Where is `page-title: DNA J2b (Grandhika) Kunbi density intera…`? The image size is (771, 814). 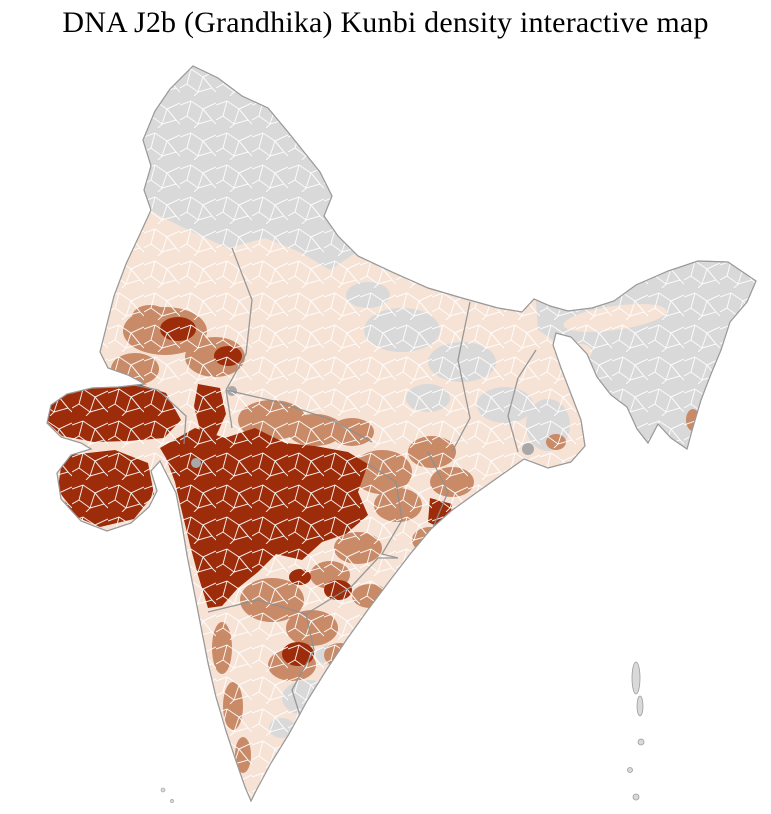
page-title: DNA J2b (Grandhika) Kunbi density intera… is located at coordinates (385, 22).